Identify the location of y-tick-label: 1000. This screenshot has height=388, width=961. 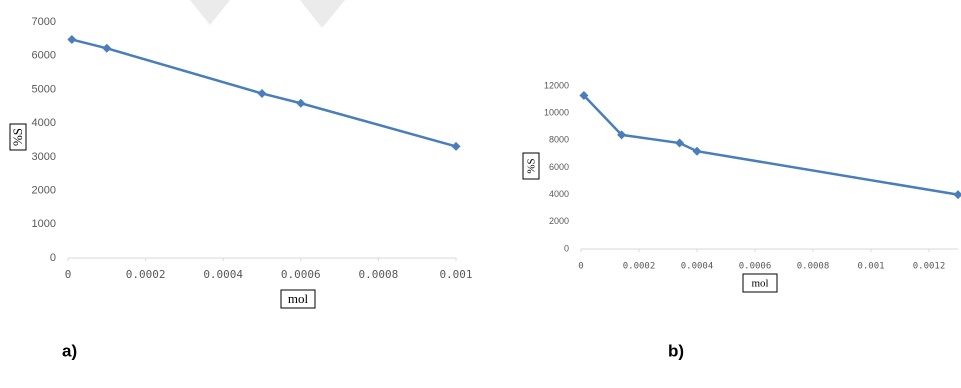
(44, 224).